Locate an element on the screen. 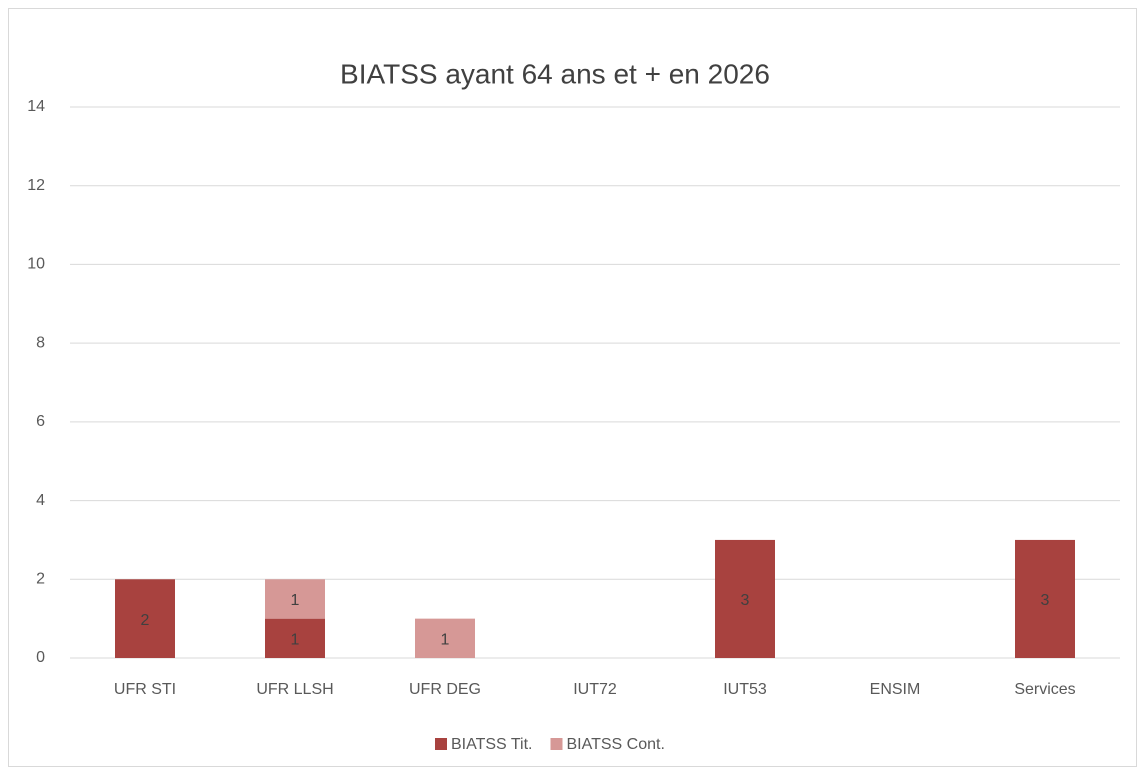  y-tick-label: 4 is located at coordinates (40, 500).